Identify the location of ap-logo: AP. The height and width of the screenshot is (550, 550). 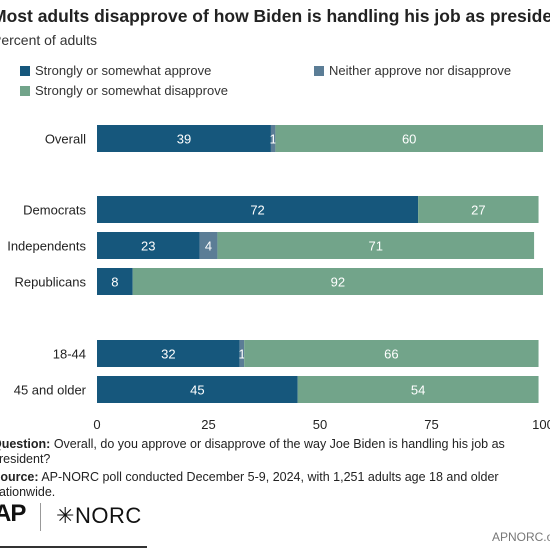
(13, 514).